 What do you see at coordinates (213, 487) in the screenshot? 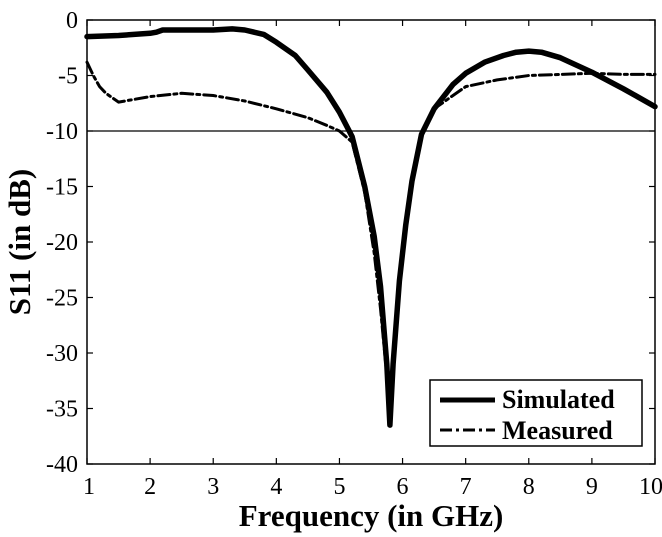
I see `x-tick-label: 3` at bounding box center [213, 487].